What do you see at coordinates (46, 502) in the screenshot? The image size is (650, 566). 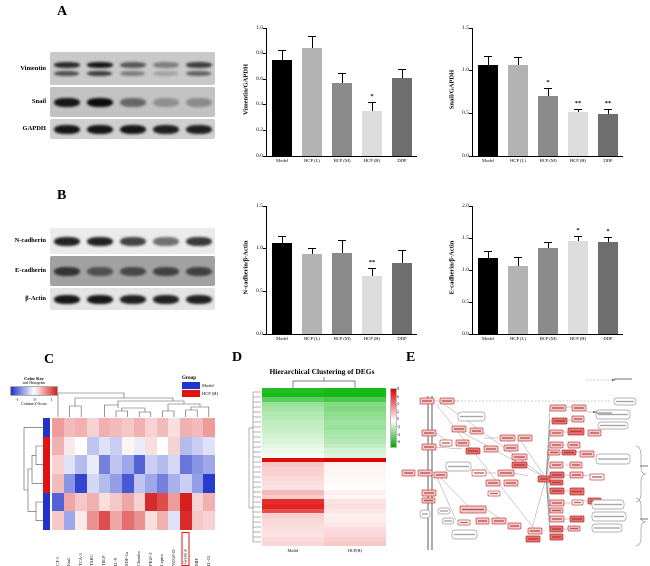 I see `row-group-segment` at bounding box center [46, 502].